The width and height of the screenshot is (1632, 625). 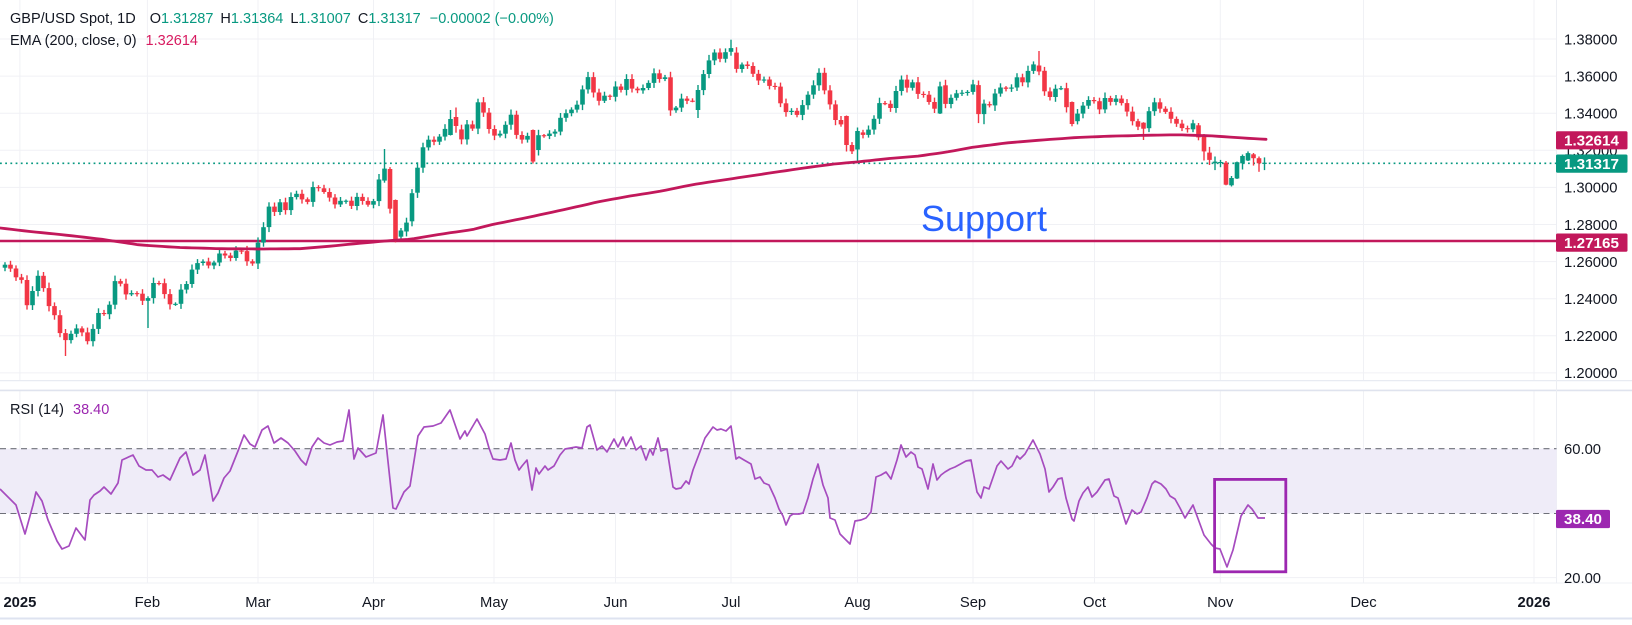 What do you see at coordinates (1591, 77) in the screenshot?
I see `svg-text: 1.36000` at bounding box center [1591, 77].